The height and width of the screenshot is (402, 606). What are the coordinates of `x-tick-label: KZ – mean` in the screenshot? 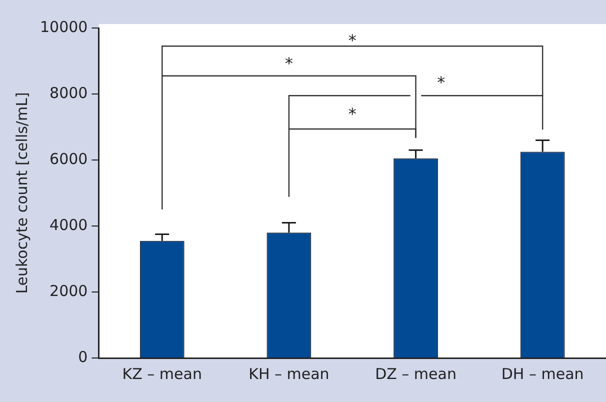 It's located at (162, 373).